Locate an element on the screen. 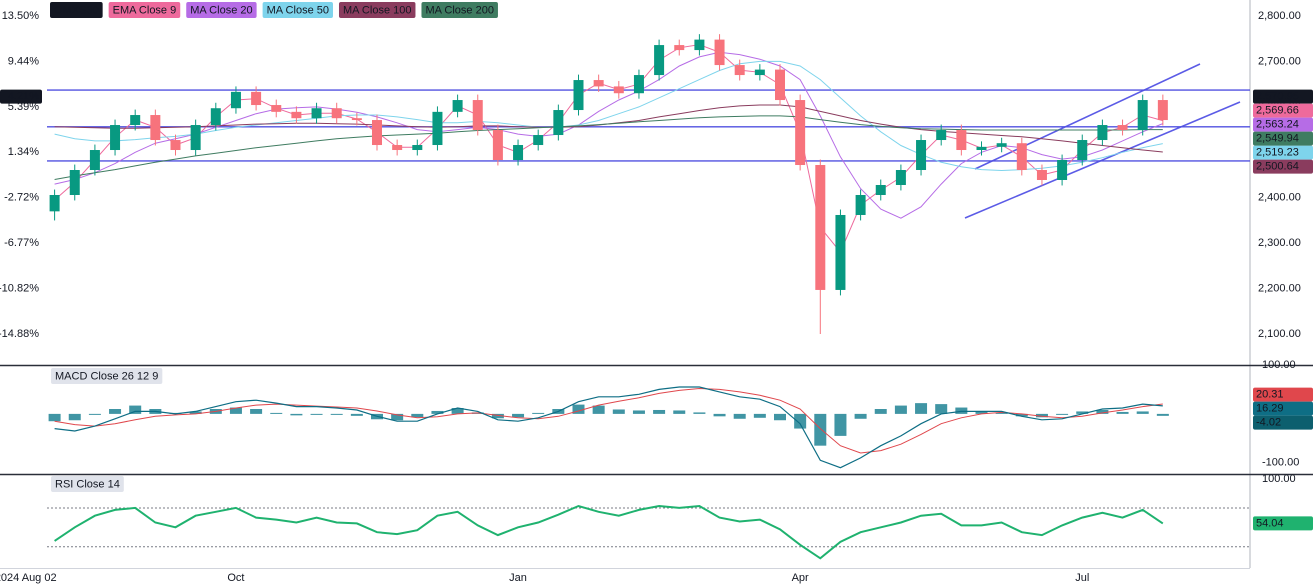 The width and height of the screenshot is (1313, 584). y-tick-label: 2,200.00 is located at coordinates (1279, 288).